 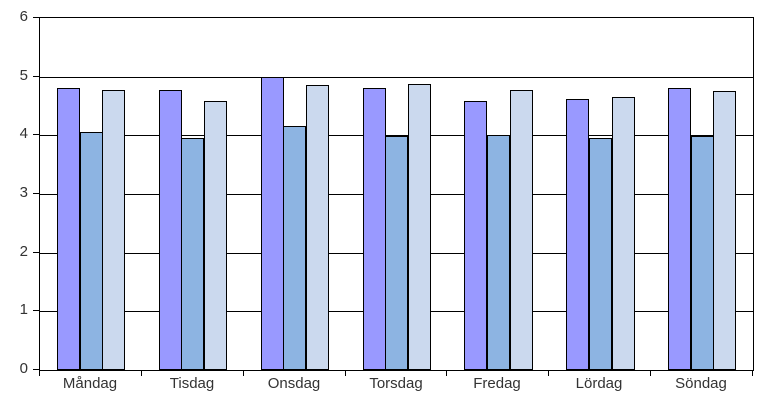 What do you see at coordinates (23, 368) in the screenshot?
I see `y-tick-label: 0` at bounding box center [23, 368].